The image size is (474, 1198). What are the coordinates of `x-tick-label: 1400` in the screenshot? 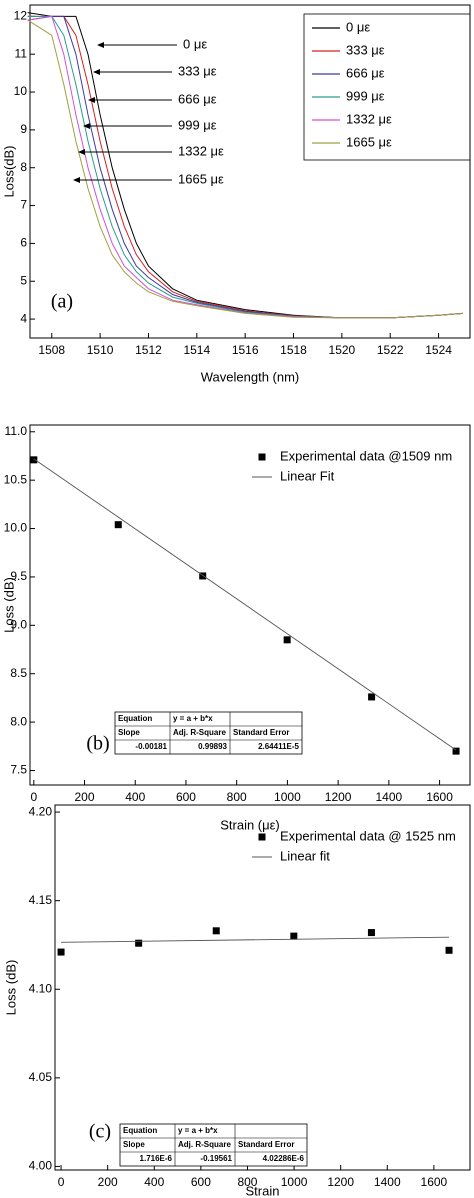 It's located at (387, 1182).